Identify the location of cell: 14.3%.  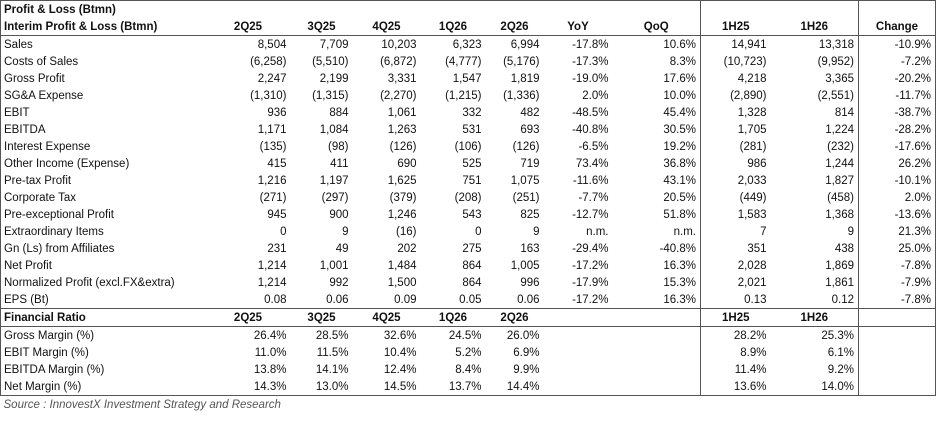
(270, 386).